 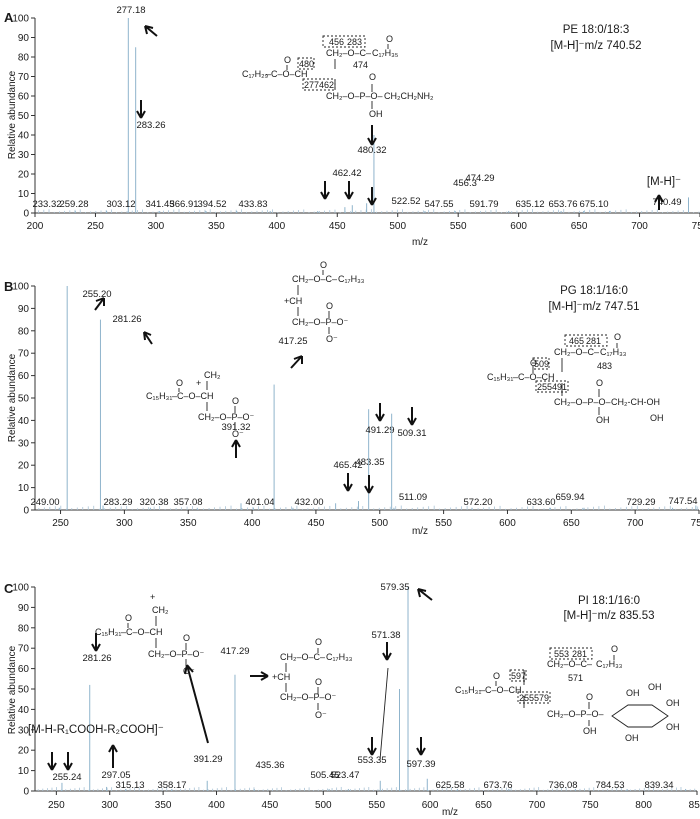 What do you see at coordinates (596, 30) in the screenshot?
I see `lipid-name-a: PE 18:0/18:3` at bounding box center [596, 30].